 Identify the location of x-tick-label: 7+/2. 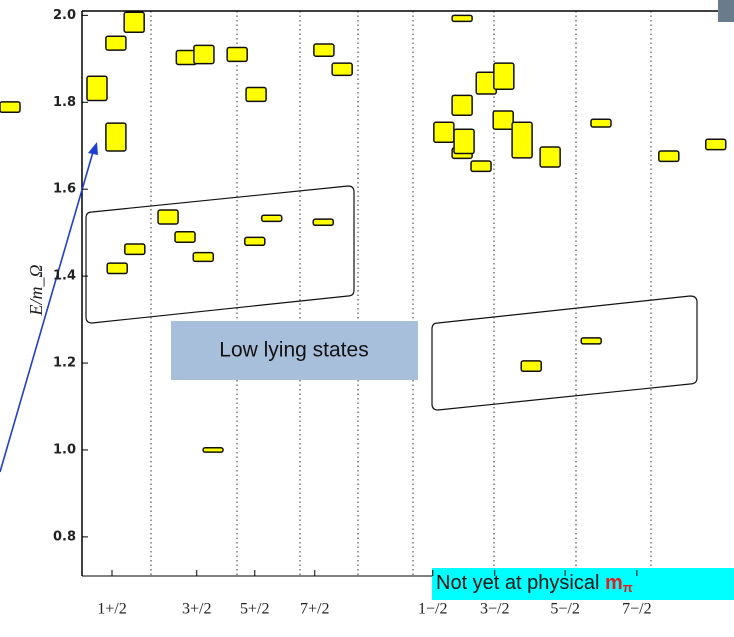
(314, 609).